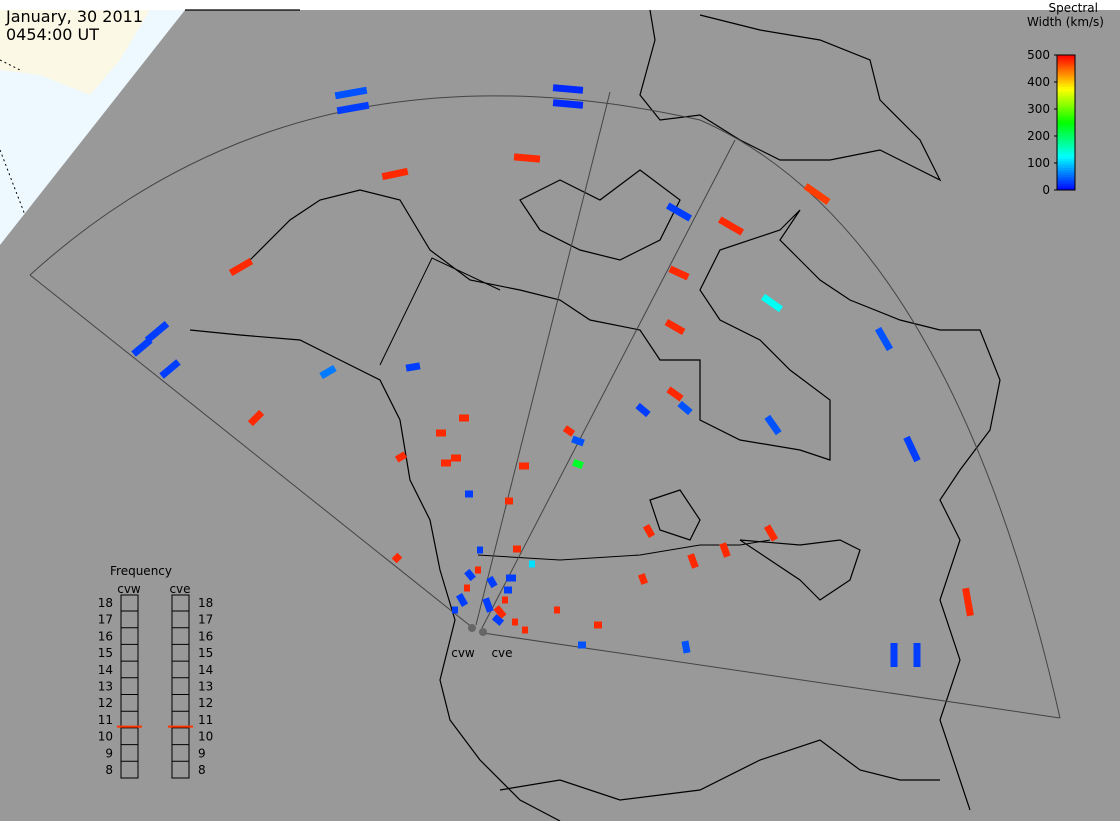  Describe the element at coordinates (52, 34) in the screenshot. I see `time: 0454:00 UT` at that location.